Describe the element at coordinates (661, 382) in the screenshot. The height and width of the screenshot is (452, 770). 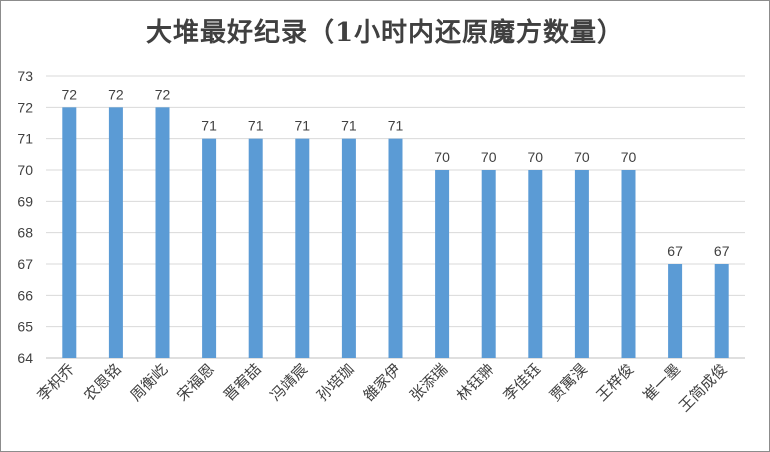
I see `x-category-label: 崔一墨` at that location.